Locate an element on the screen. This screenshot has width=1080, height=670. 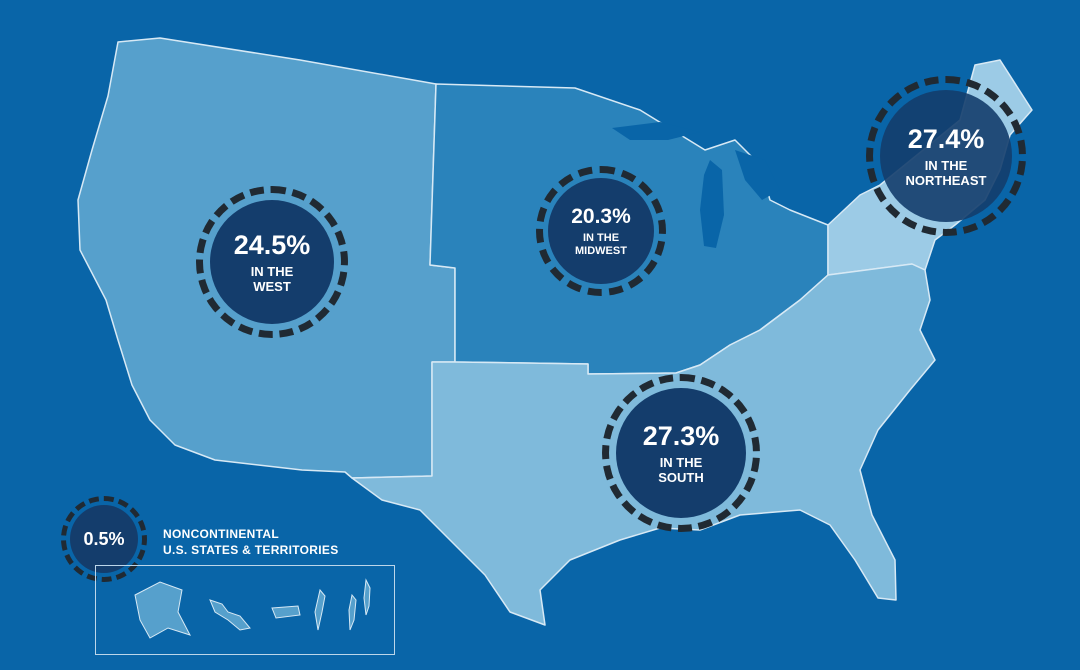
northeast-badge: 27.4% IN THE NORTHEAST is located at coordinates (946, 156).